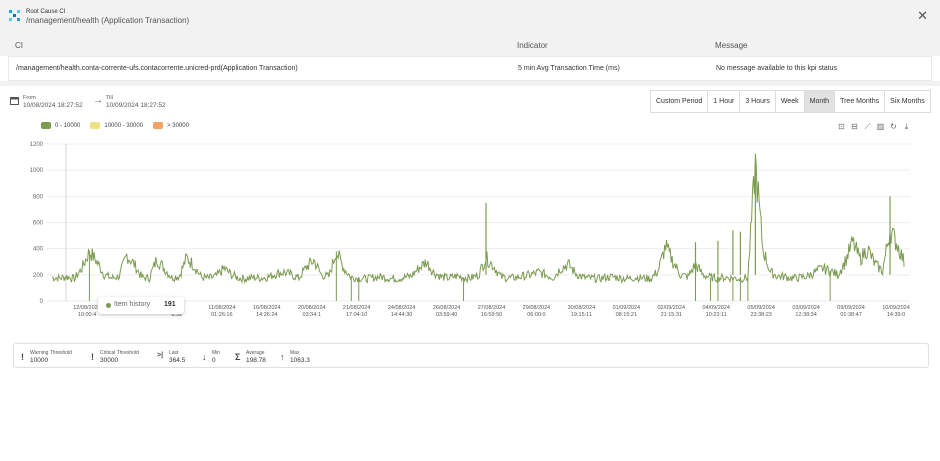 The image size is (940, 461). What do you see at coordinates (204, 357) in the screenshot?
I see `min-icon: ↓` at bounding box center [204, 357].